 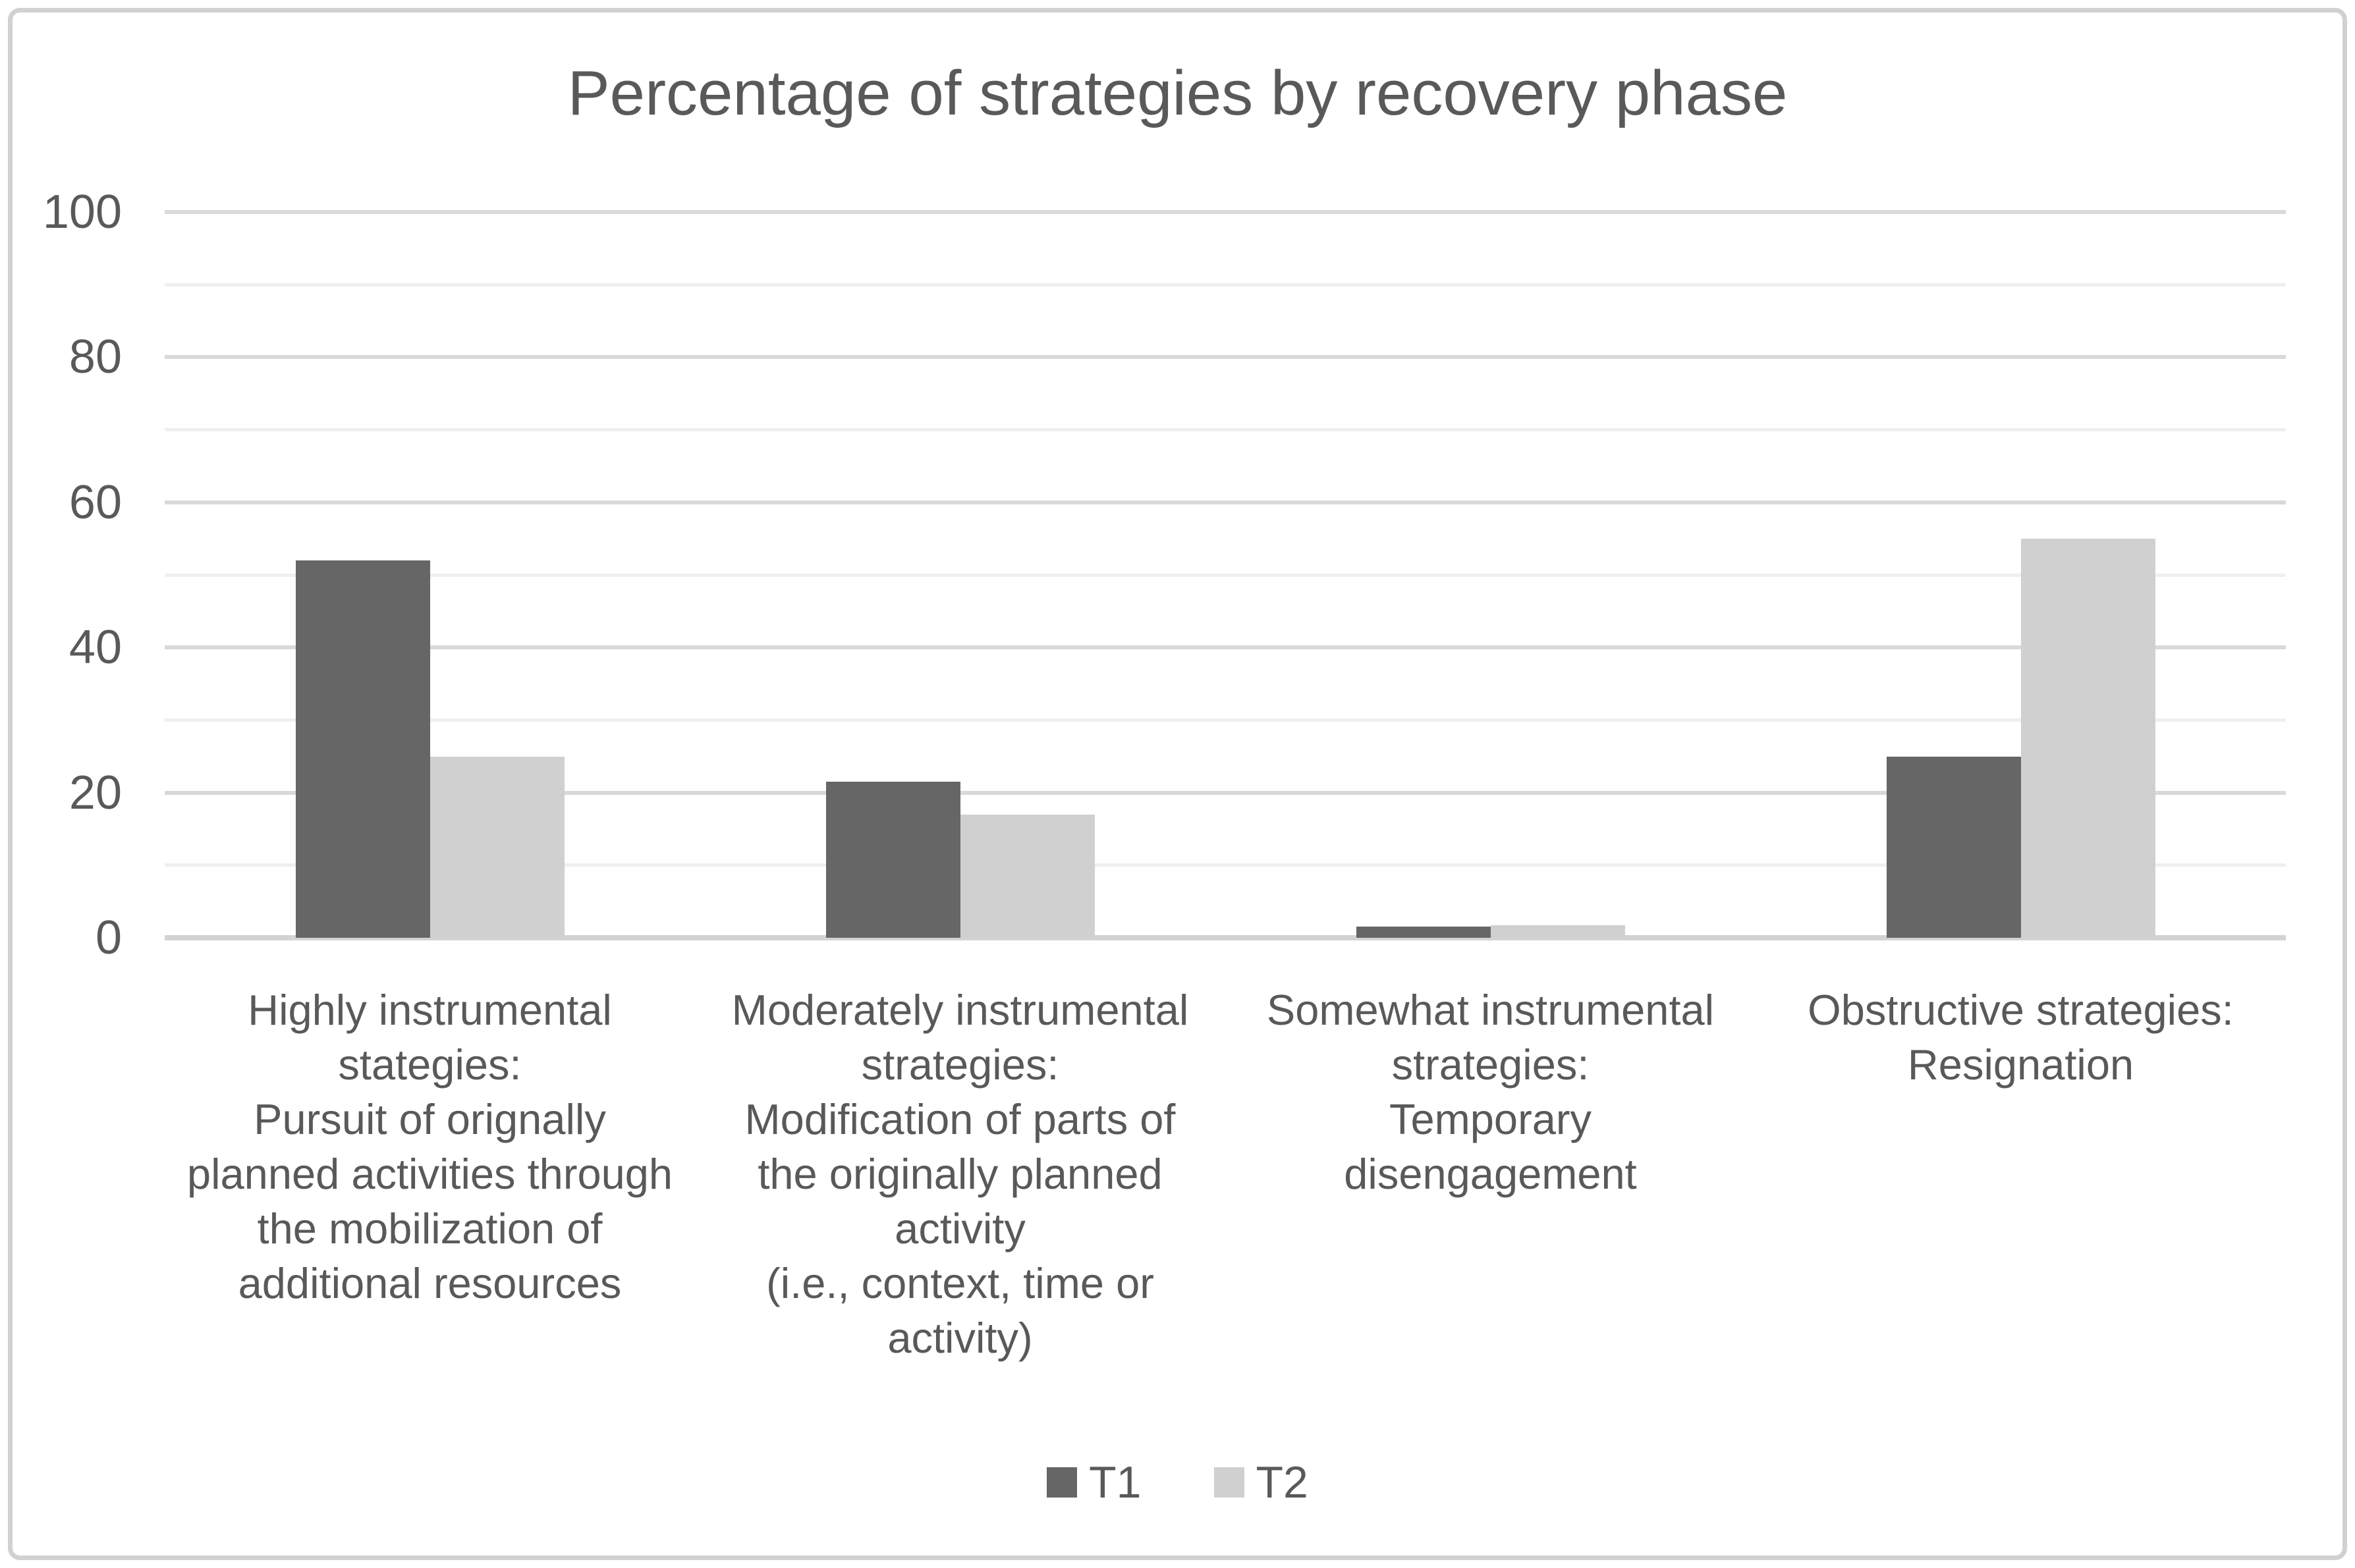 What do you see at coordinates (96, 793) in the screenshot?
I see `y-tick-label: 20` at bounding box center [96, 793].